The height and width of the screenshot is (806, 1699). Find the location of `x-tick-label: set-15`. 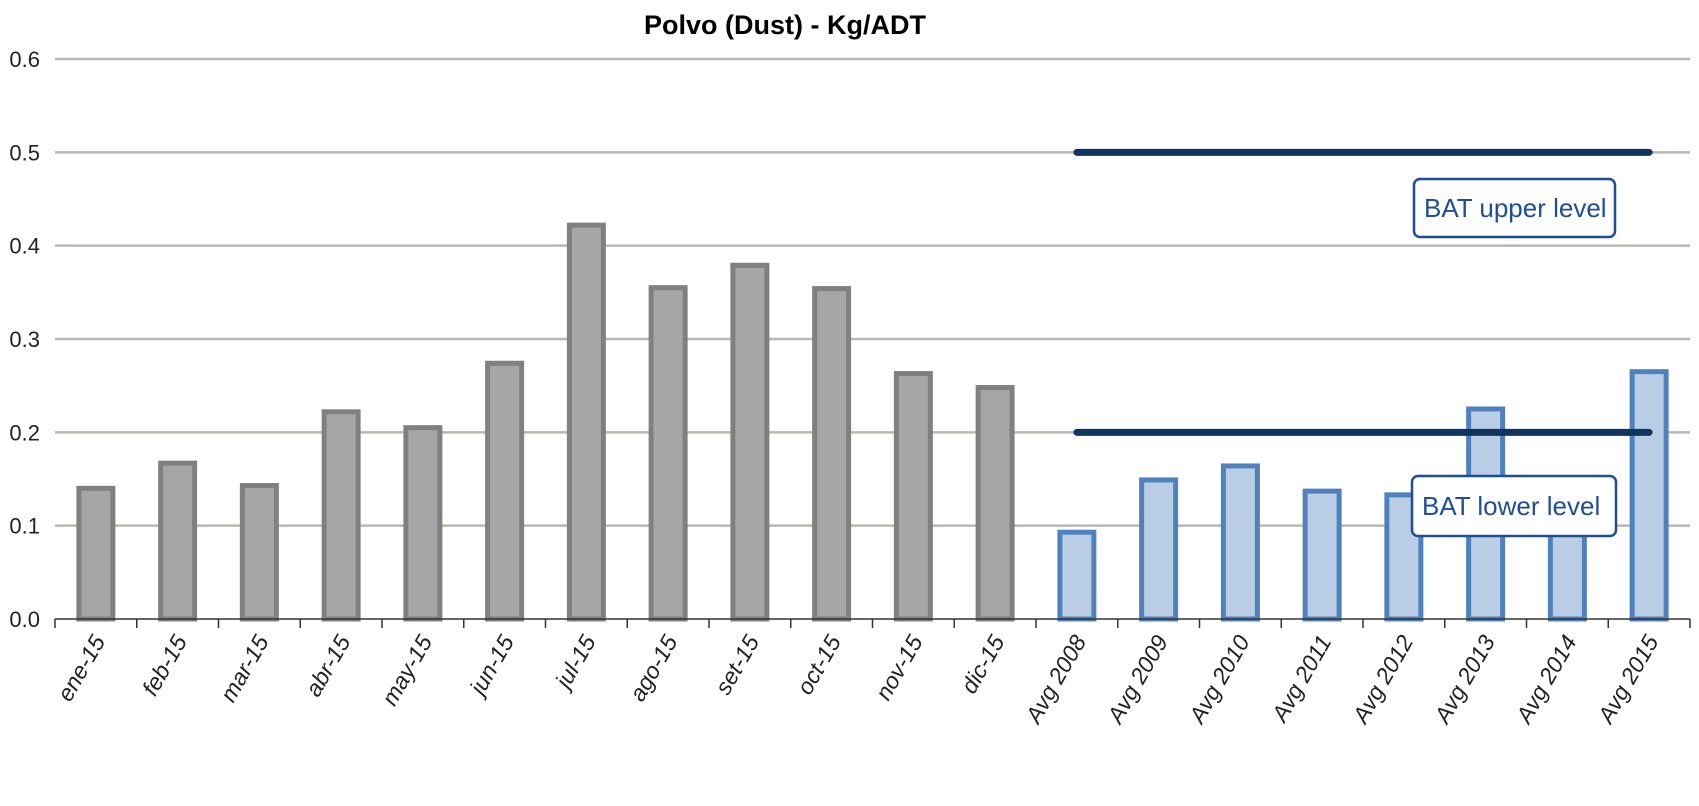

x-tick-label: set-15 is located at coordinates (737, 664).